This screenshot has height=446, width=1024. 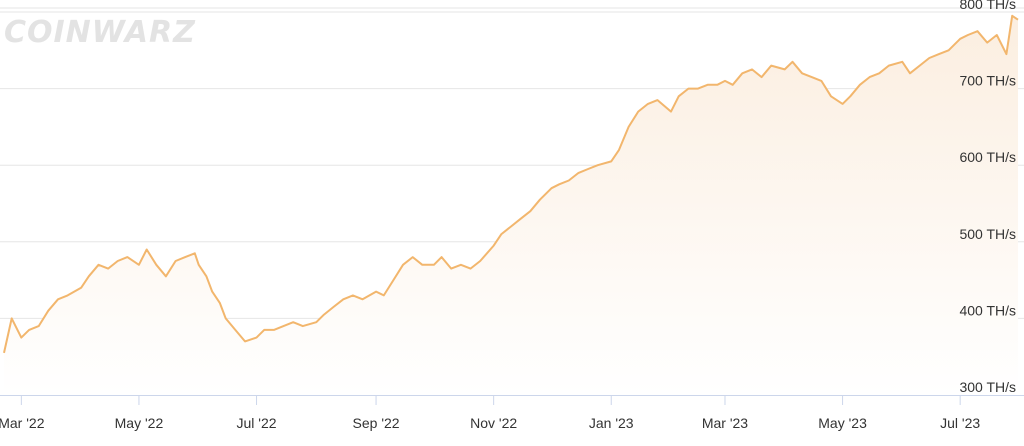 What do you see at coordinates (22, 423) in the screenshot?
I see `x-tick-label: Mar '22` at bounding box center [22, 423].